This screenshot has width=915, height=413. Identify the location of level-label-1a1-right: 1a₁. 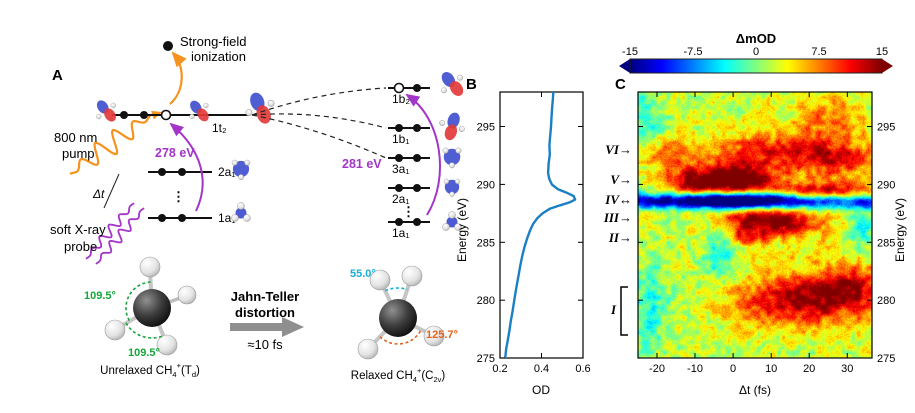
(400, 233).